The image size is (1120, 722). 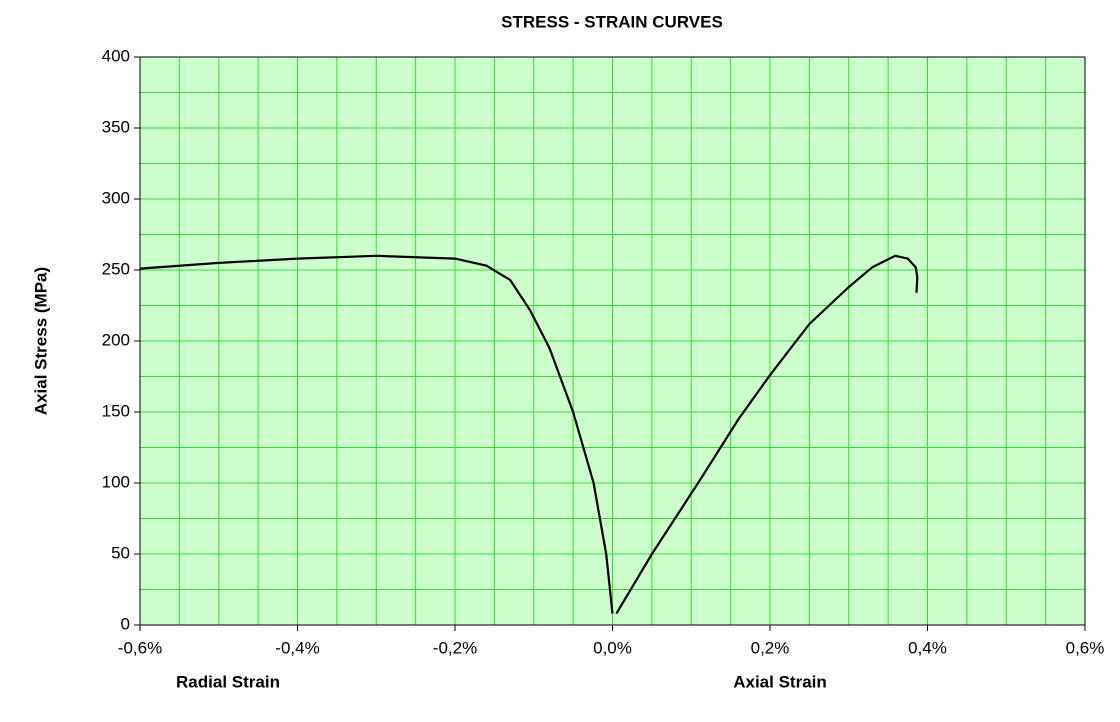 I want to click on y-tick-label: 100, so click(x=116, y=481).